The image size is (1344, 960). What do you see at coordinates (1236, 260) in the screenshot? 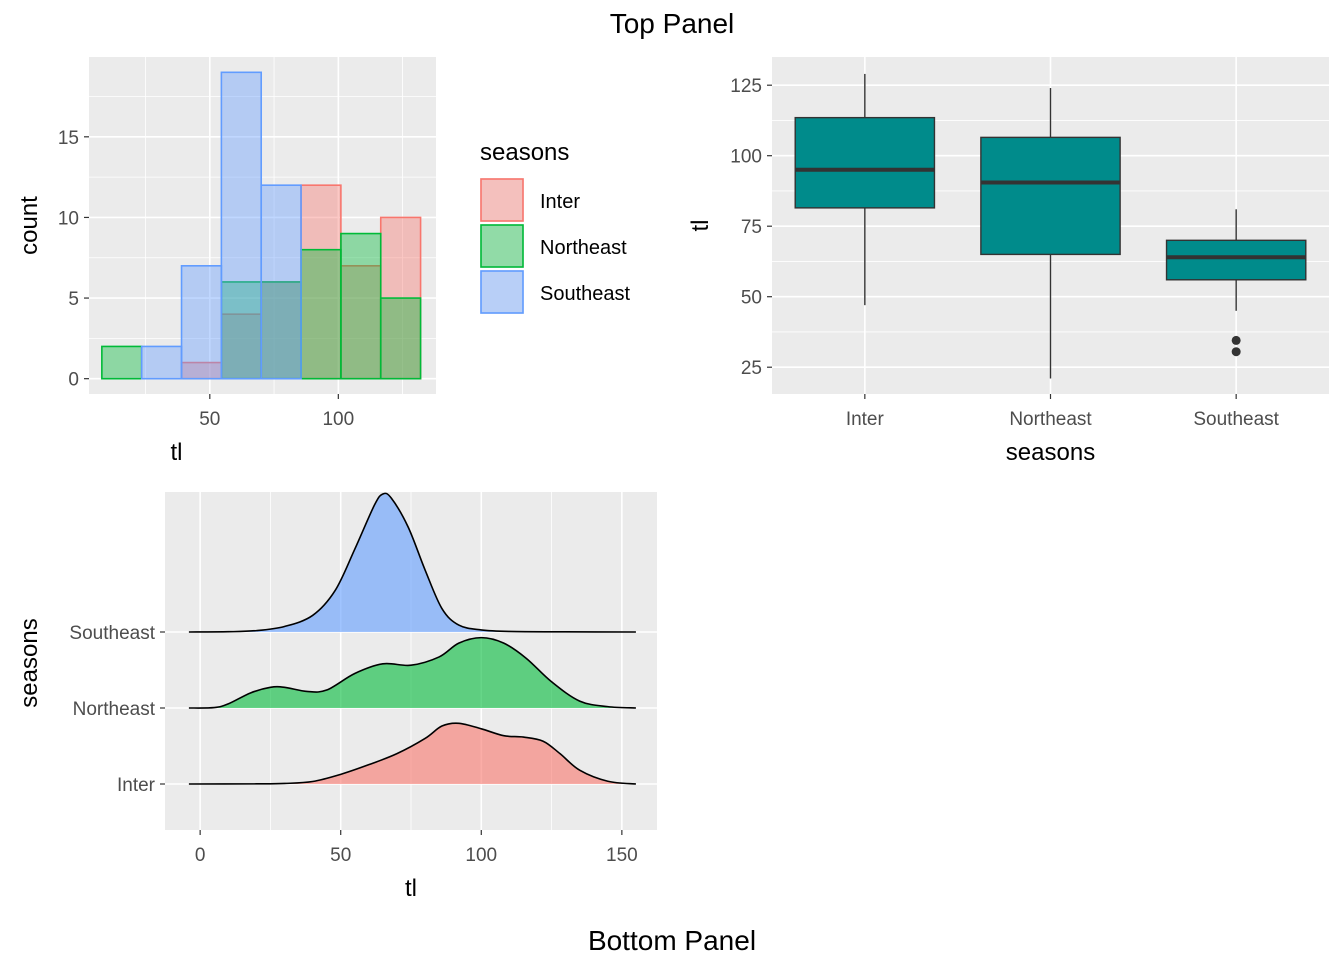
I see `boxplot-box-southeast` at bounding box center [1236, 260].